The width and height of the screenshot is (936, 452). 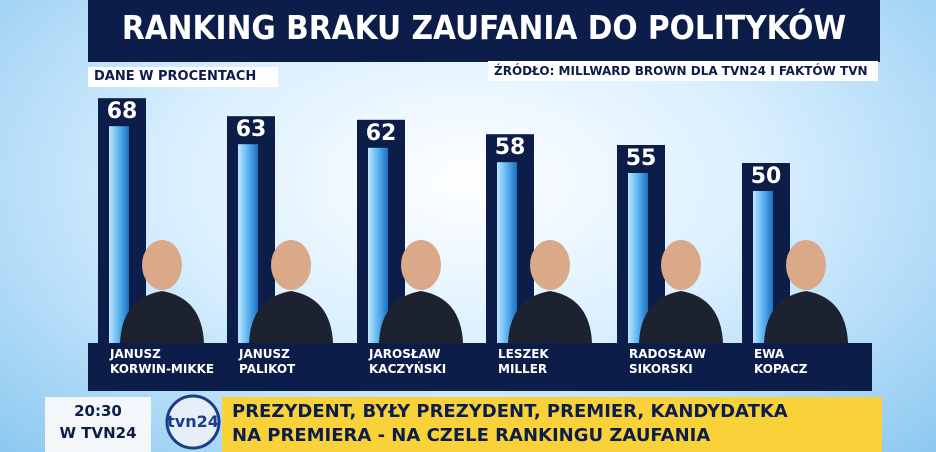 I want to click on chart-title: RANKING BRAKU ZAUFANIA DO POLITYKÓW, so click(x=484, y=27).